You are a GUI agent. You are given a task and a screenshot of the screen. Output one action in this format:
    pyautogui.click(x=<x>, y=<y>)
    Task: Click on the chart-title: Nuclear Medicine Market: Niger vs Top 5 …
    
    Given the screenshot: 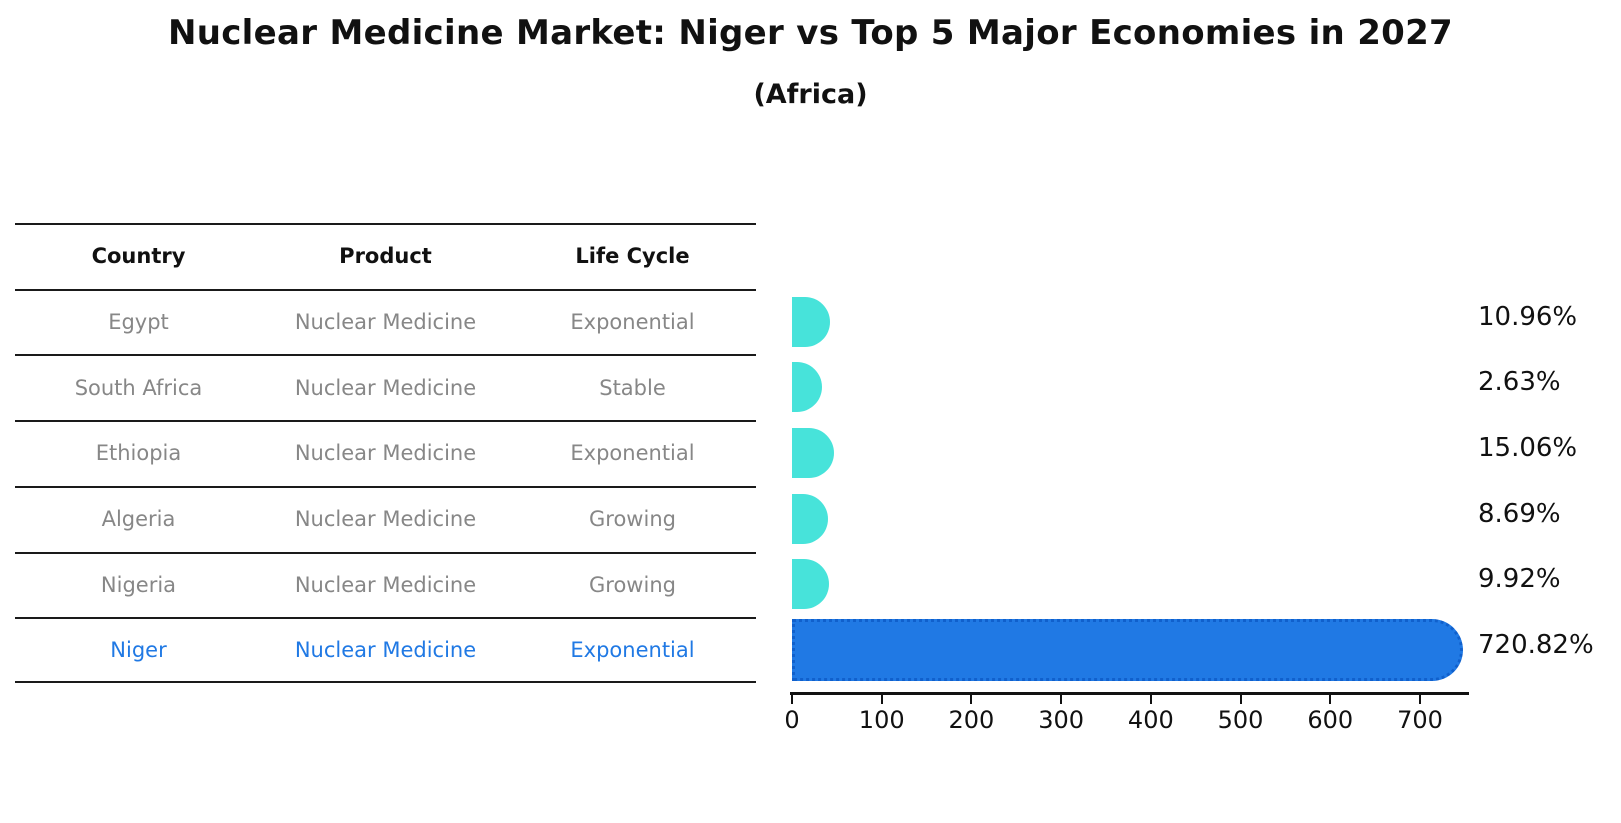 What is the action you would take?
    pyautogui.click(x=810, y=33)
    